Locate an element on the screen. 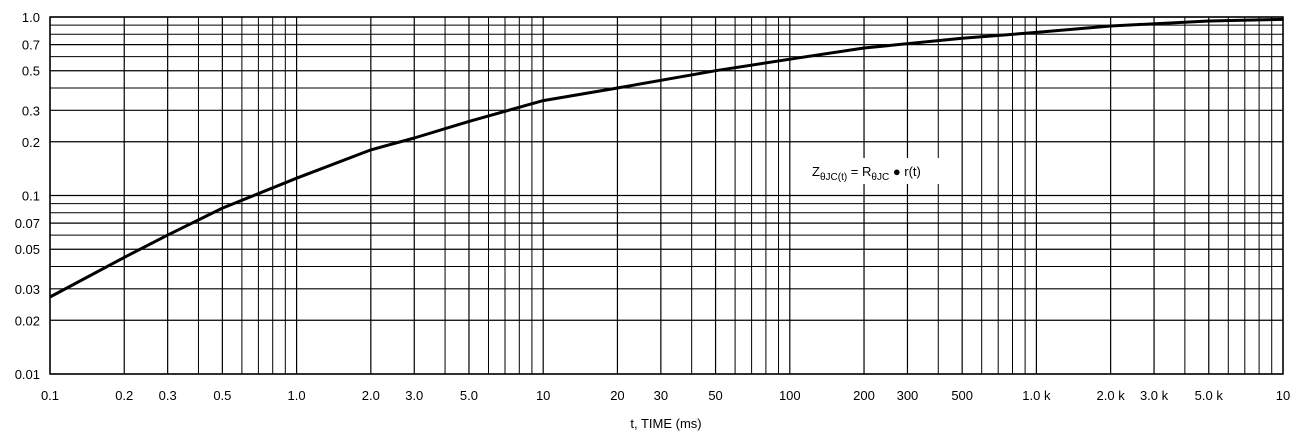  x-tick-label: 0.1 is located at coordinates (50, 395).